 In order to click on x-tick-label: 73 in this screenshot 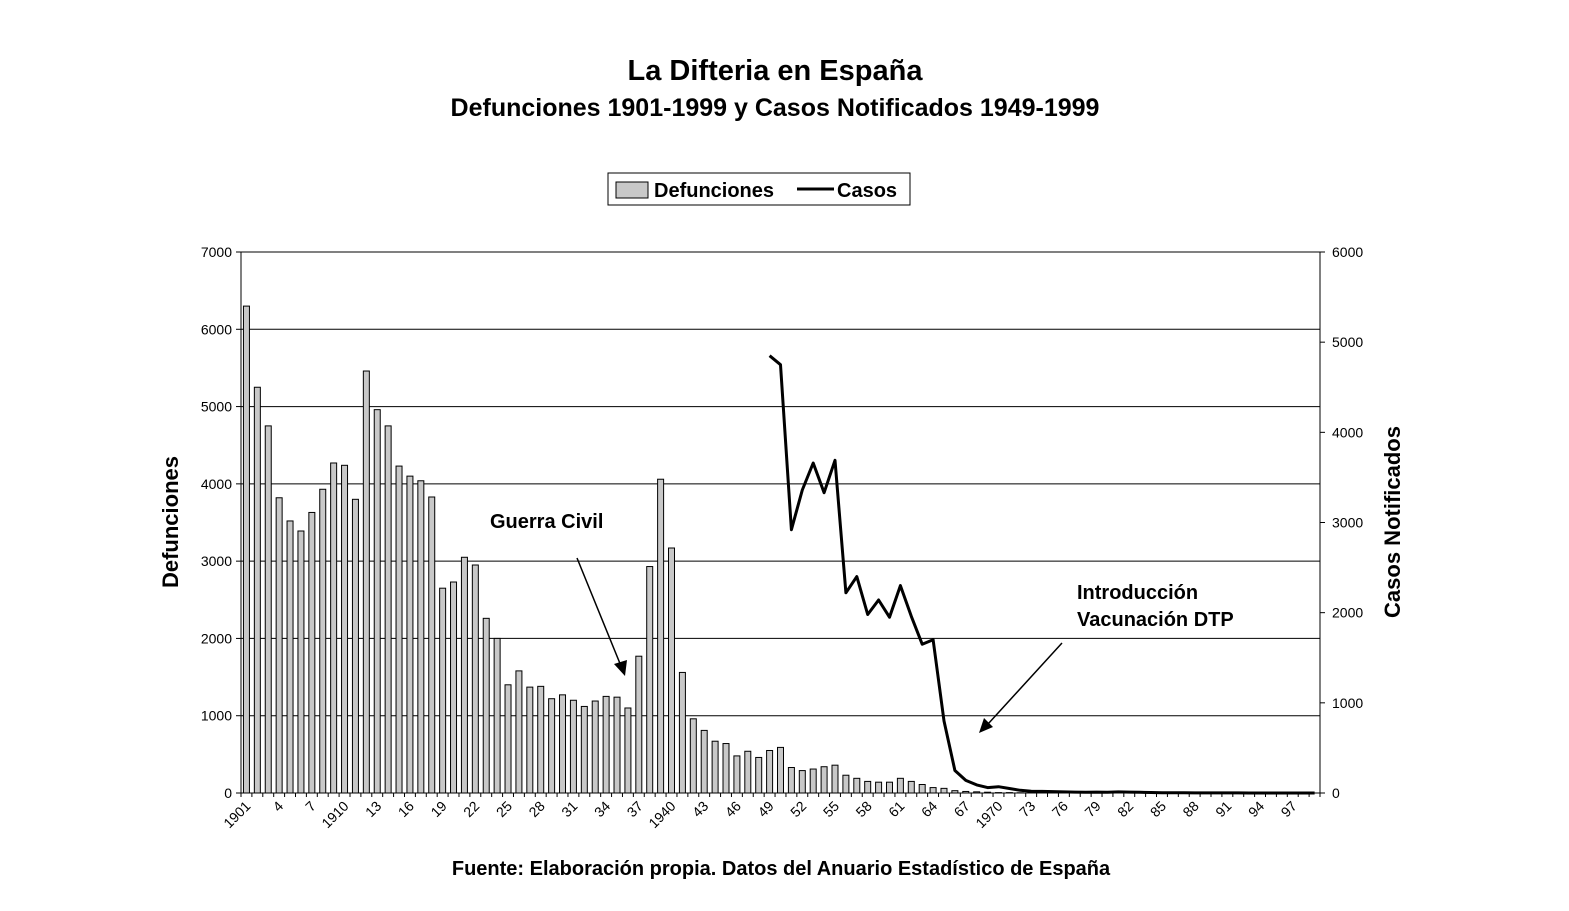, I will do `click(1027, 809)`.